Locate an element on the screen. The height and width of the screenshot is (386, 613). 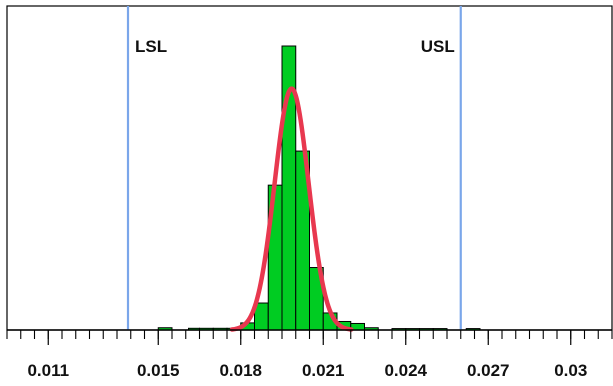
x-tick-label: 0.024 is located at coordinates (405, 370).